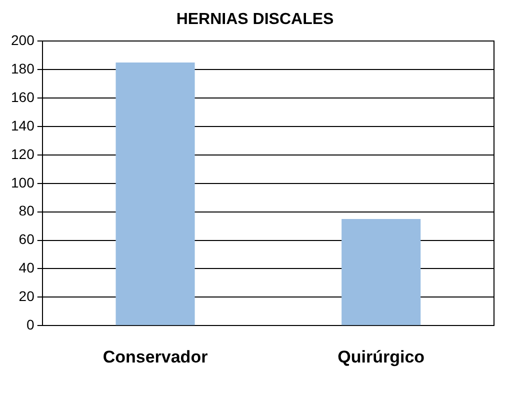 The width and height of the screenshot is (518, 396). What do you see at coordinates (26, 210) in the screenshot?
I see `y-tick-label: 80` at bounding box center [26, 210].